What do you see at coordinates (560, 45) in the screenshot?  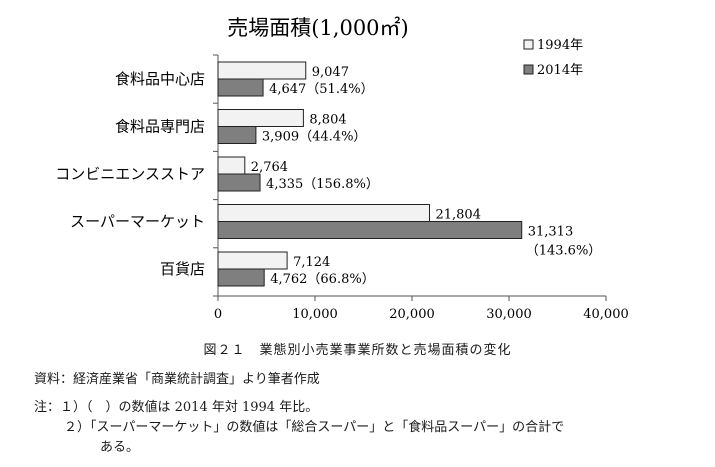 I see `legend-label: 1994年` at bounding box center [560, 45].